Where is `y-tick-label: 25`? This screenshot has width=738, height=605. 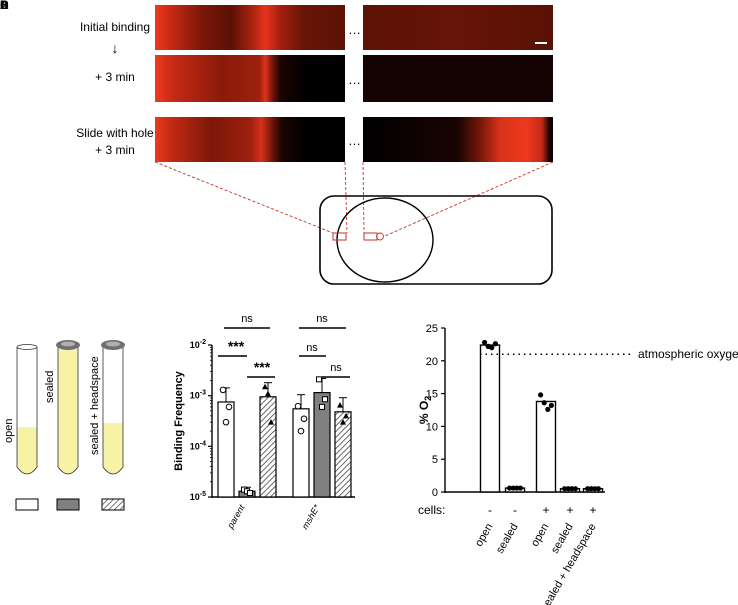 y-tick-label: 25 is located at coordinates (432, 329).